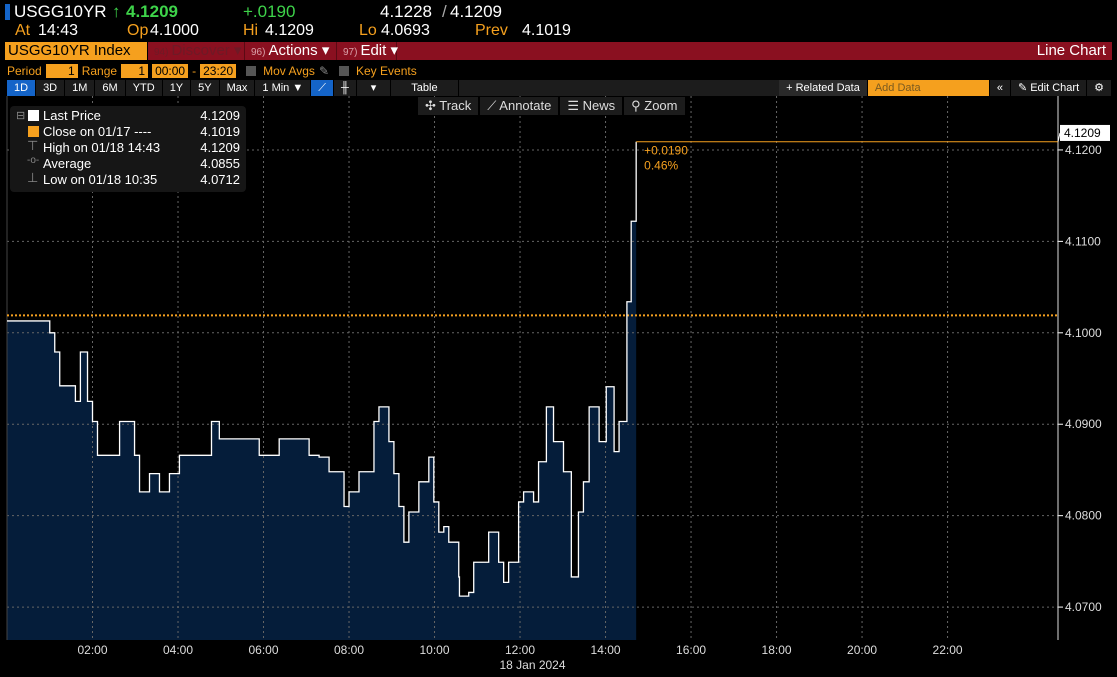  What do you see at coordinates (22, 88) in the screenshot?
I see `range-1d: 1D` at bounding box center [22, 88].